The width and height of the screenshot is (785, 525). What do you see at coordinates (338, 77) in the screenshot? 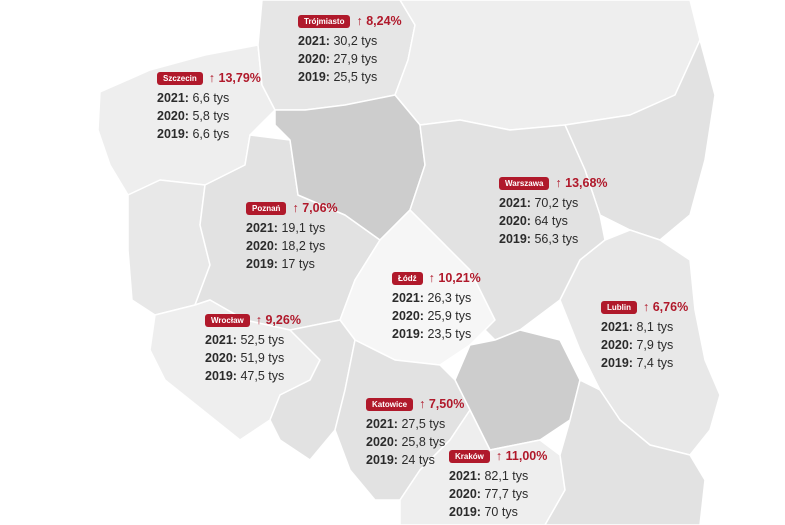
I see `stat-row-2019: 2019: 25,5 tys` at bounding box center [338, 77].